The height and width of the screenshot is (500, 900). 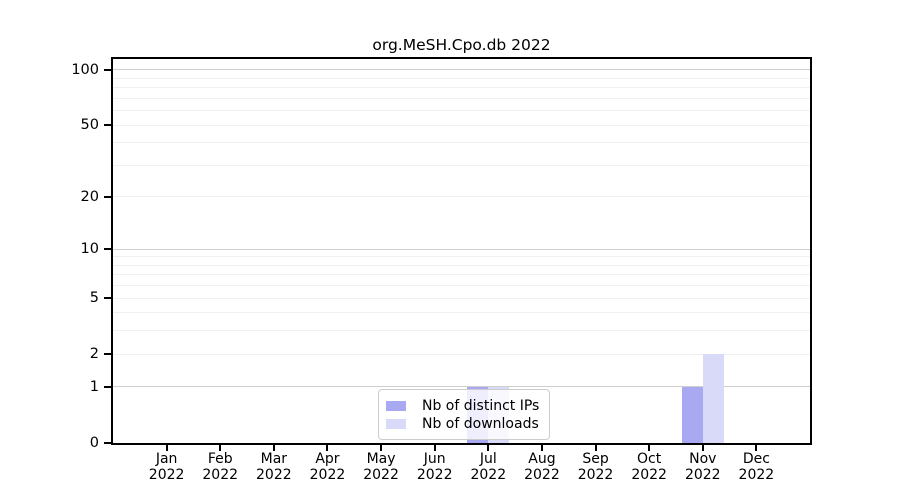 I want to click on y-axis-tick-label: 2, so click(x=94, y=354).